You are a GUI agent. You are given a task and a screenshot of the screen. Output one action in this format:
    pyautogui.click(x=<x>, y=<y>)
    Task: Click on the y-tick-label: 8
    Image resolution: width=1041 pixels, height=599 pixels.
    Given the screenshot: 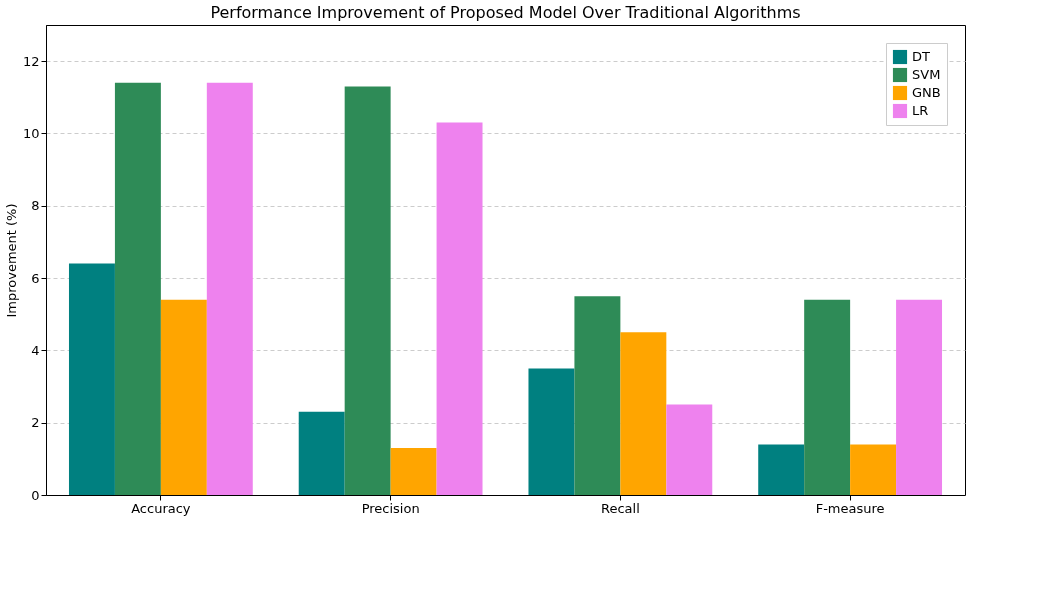 What is the action you would take?
    pyautogui.click(x=35, y=206)
    